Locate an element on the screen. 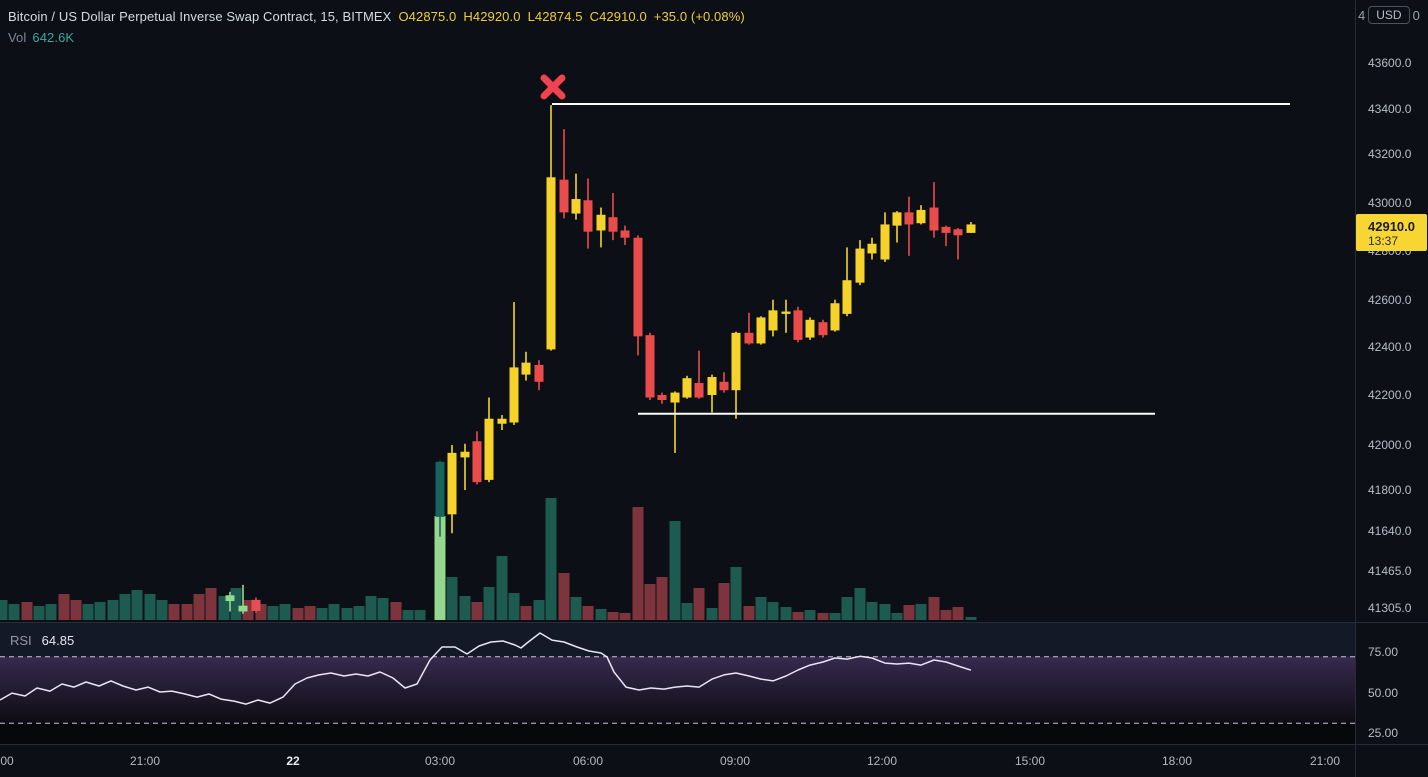  time-axis-label: 09:00 is located at coordinates (735, 761).